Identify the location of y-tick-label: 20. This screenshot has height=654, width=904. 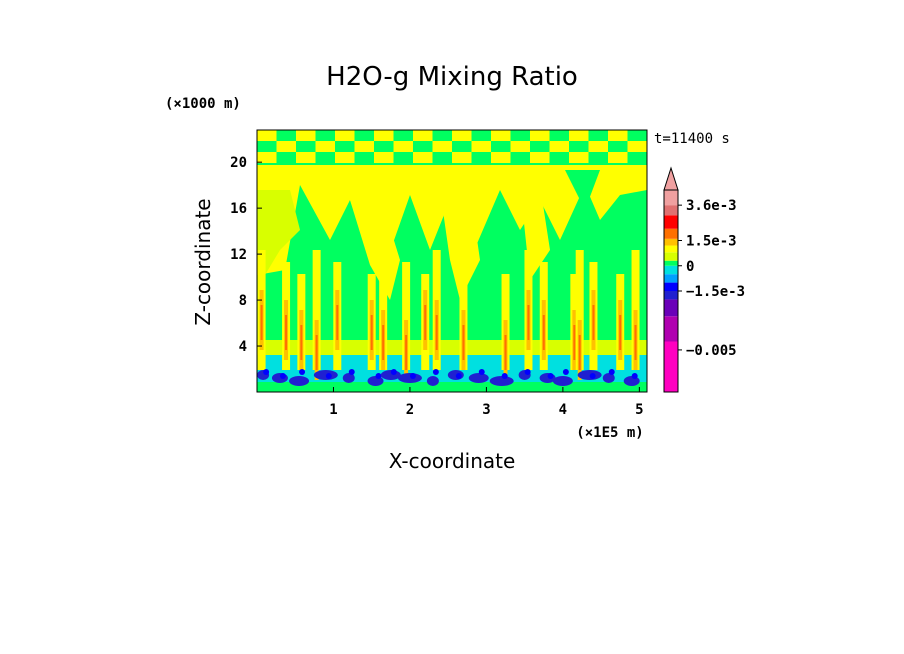
(238, 163).